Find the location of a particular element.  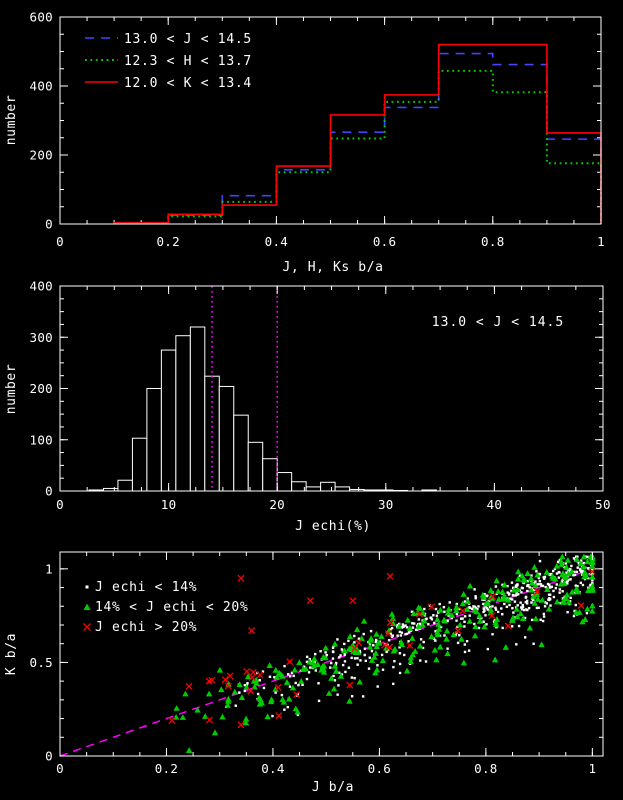

x-tick-label: 0.6 is located at coordinates (384, 241).